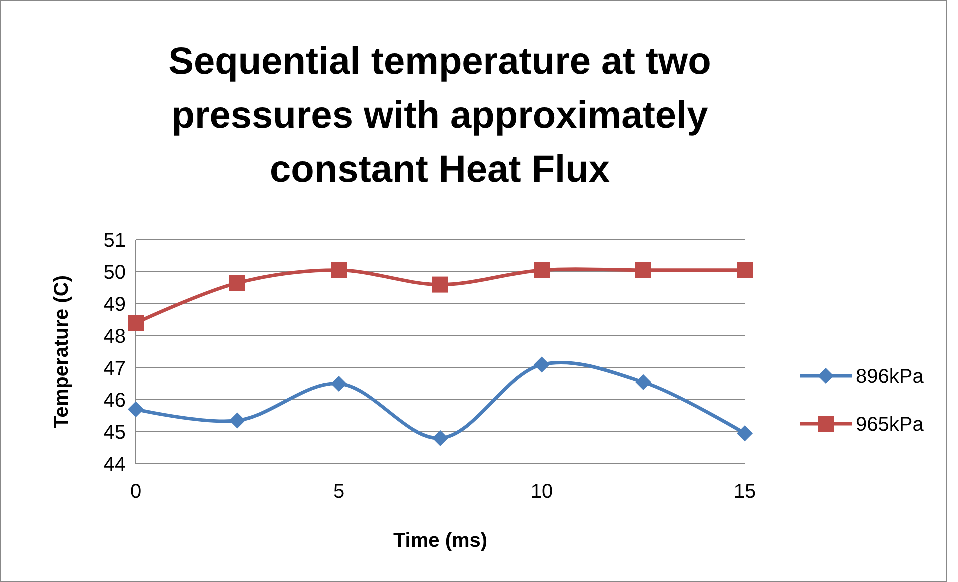 The height and width of the screenshot is (582, 958). I want to click on x-tick-label: 10, so click(542, 492).